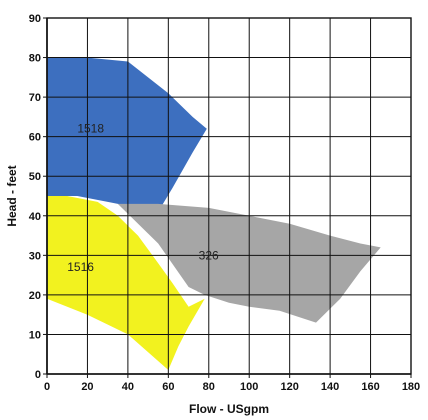  What do you see at coordinates (128, 387) in the screenshot?
I see `x-tick-label-40: 40` at bounding box center [128, 387].